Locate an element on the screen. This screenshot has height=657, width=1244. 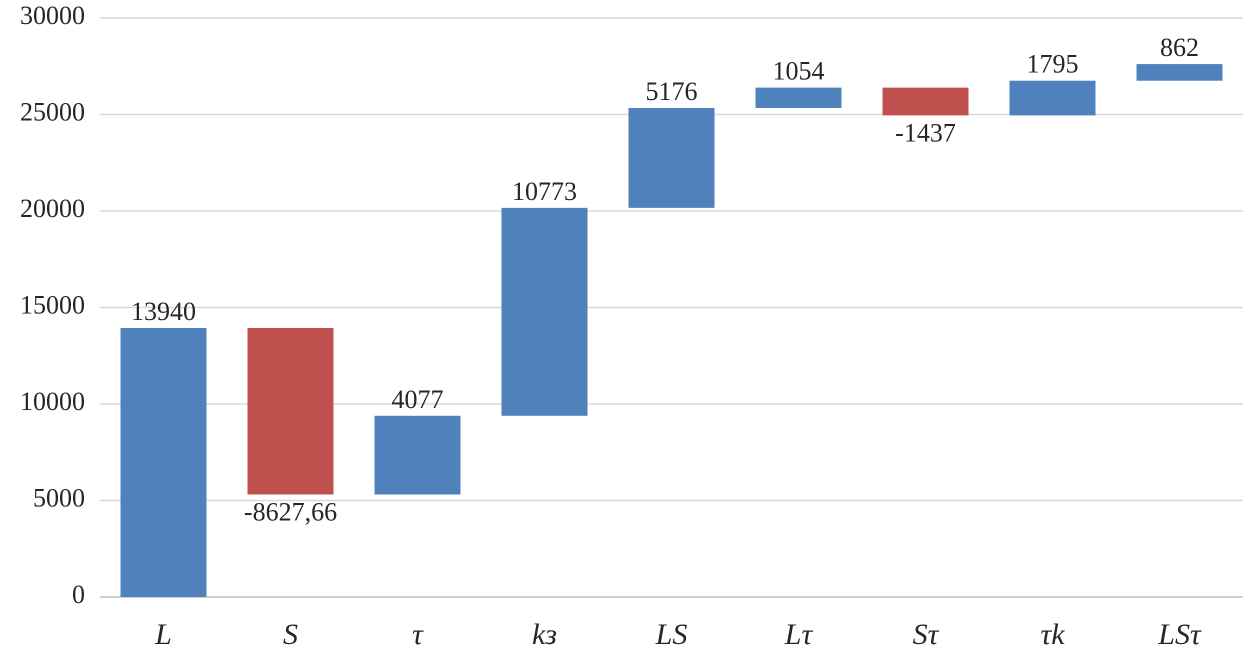
y-tick-label: 5000 is located at coordinates (59, 497).